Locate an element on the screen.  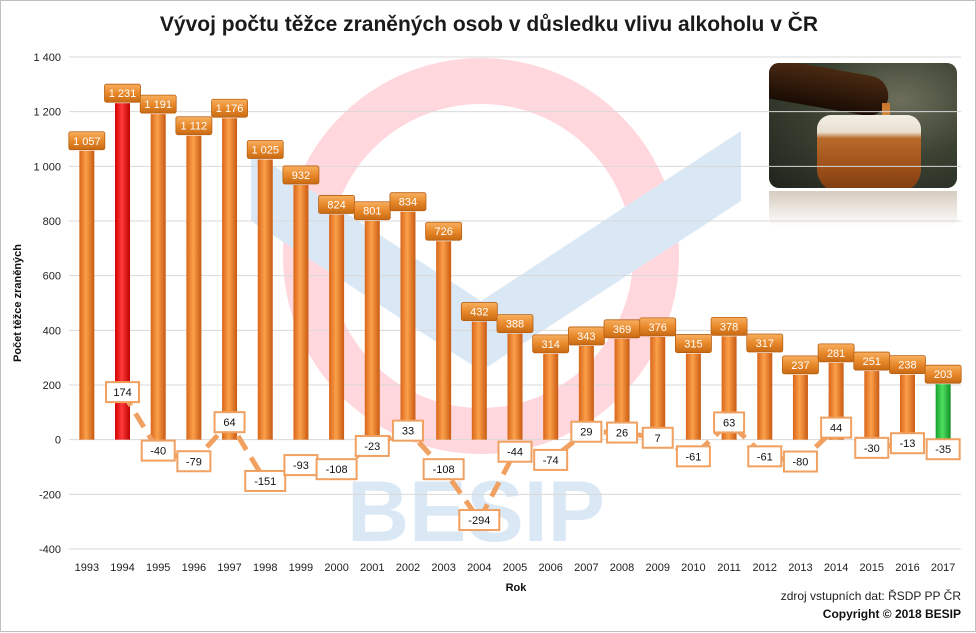
bar-label: 1 191 is located at coordinates (158, 104).